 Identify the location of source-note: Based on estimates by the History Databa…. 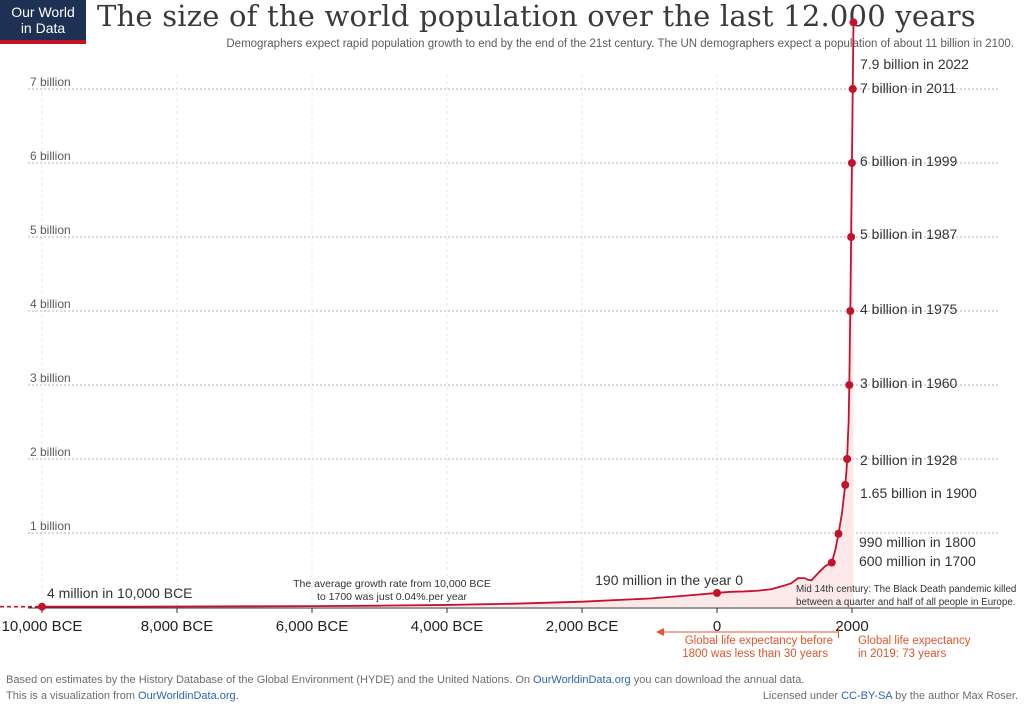
(405, 680).